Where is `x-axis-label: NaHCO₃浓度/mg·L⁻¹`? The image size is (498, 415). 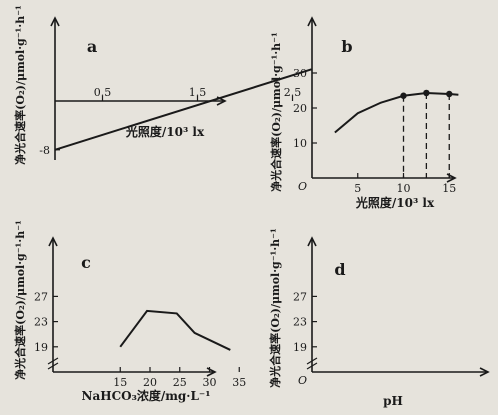
x-axis-label: NaHCO₃浓度/mg·L⁻¹ is located at coordinates (145, 395).